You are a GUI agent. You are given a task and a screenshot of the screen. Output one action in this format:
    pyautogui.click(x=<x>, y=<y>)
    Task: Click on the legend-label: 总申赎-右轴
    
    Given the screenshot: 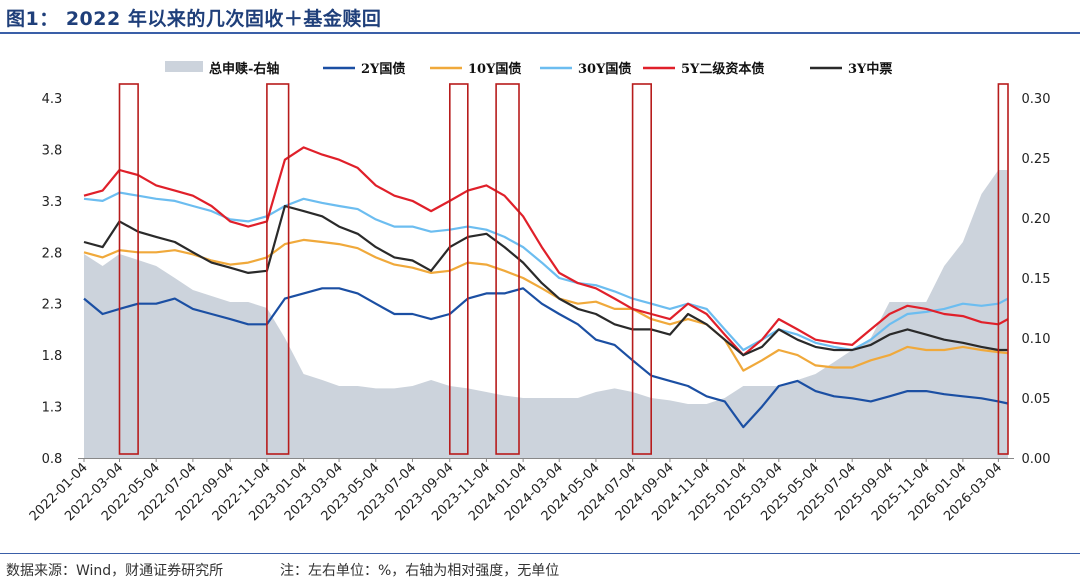 What is the action you would take?
    pyautogui.click(x=244, y=69)
    